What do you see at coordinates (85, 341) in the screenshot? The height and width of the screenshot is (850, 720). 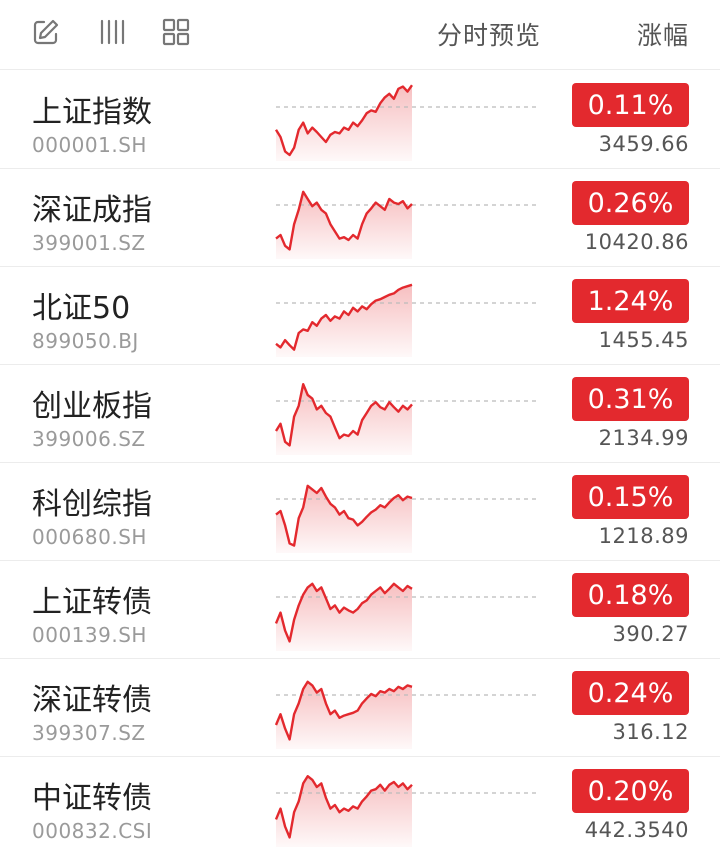 I see `index-code: 899050.BJ` at bounding box center [85, 341].